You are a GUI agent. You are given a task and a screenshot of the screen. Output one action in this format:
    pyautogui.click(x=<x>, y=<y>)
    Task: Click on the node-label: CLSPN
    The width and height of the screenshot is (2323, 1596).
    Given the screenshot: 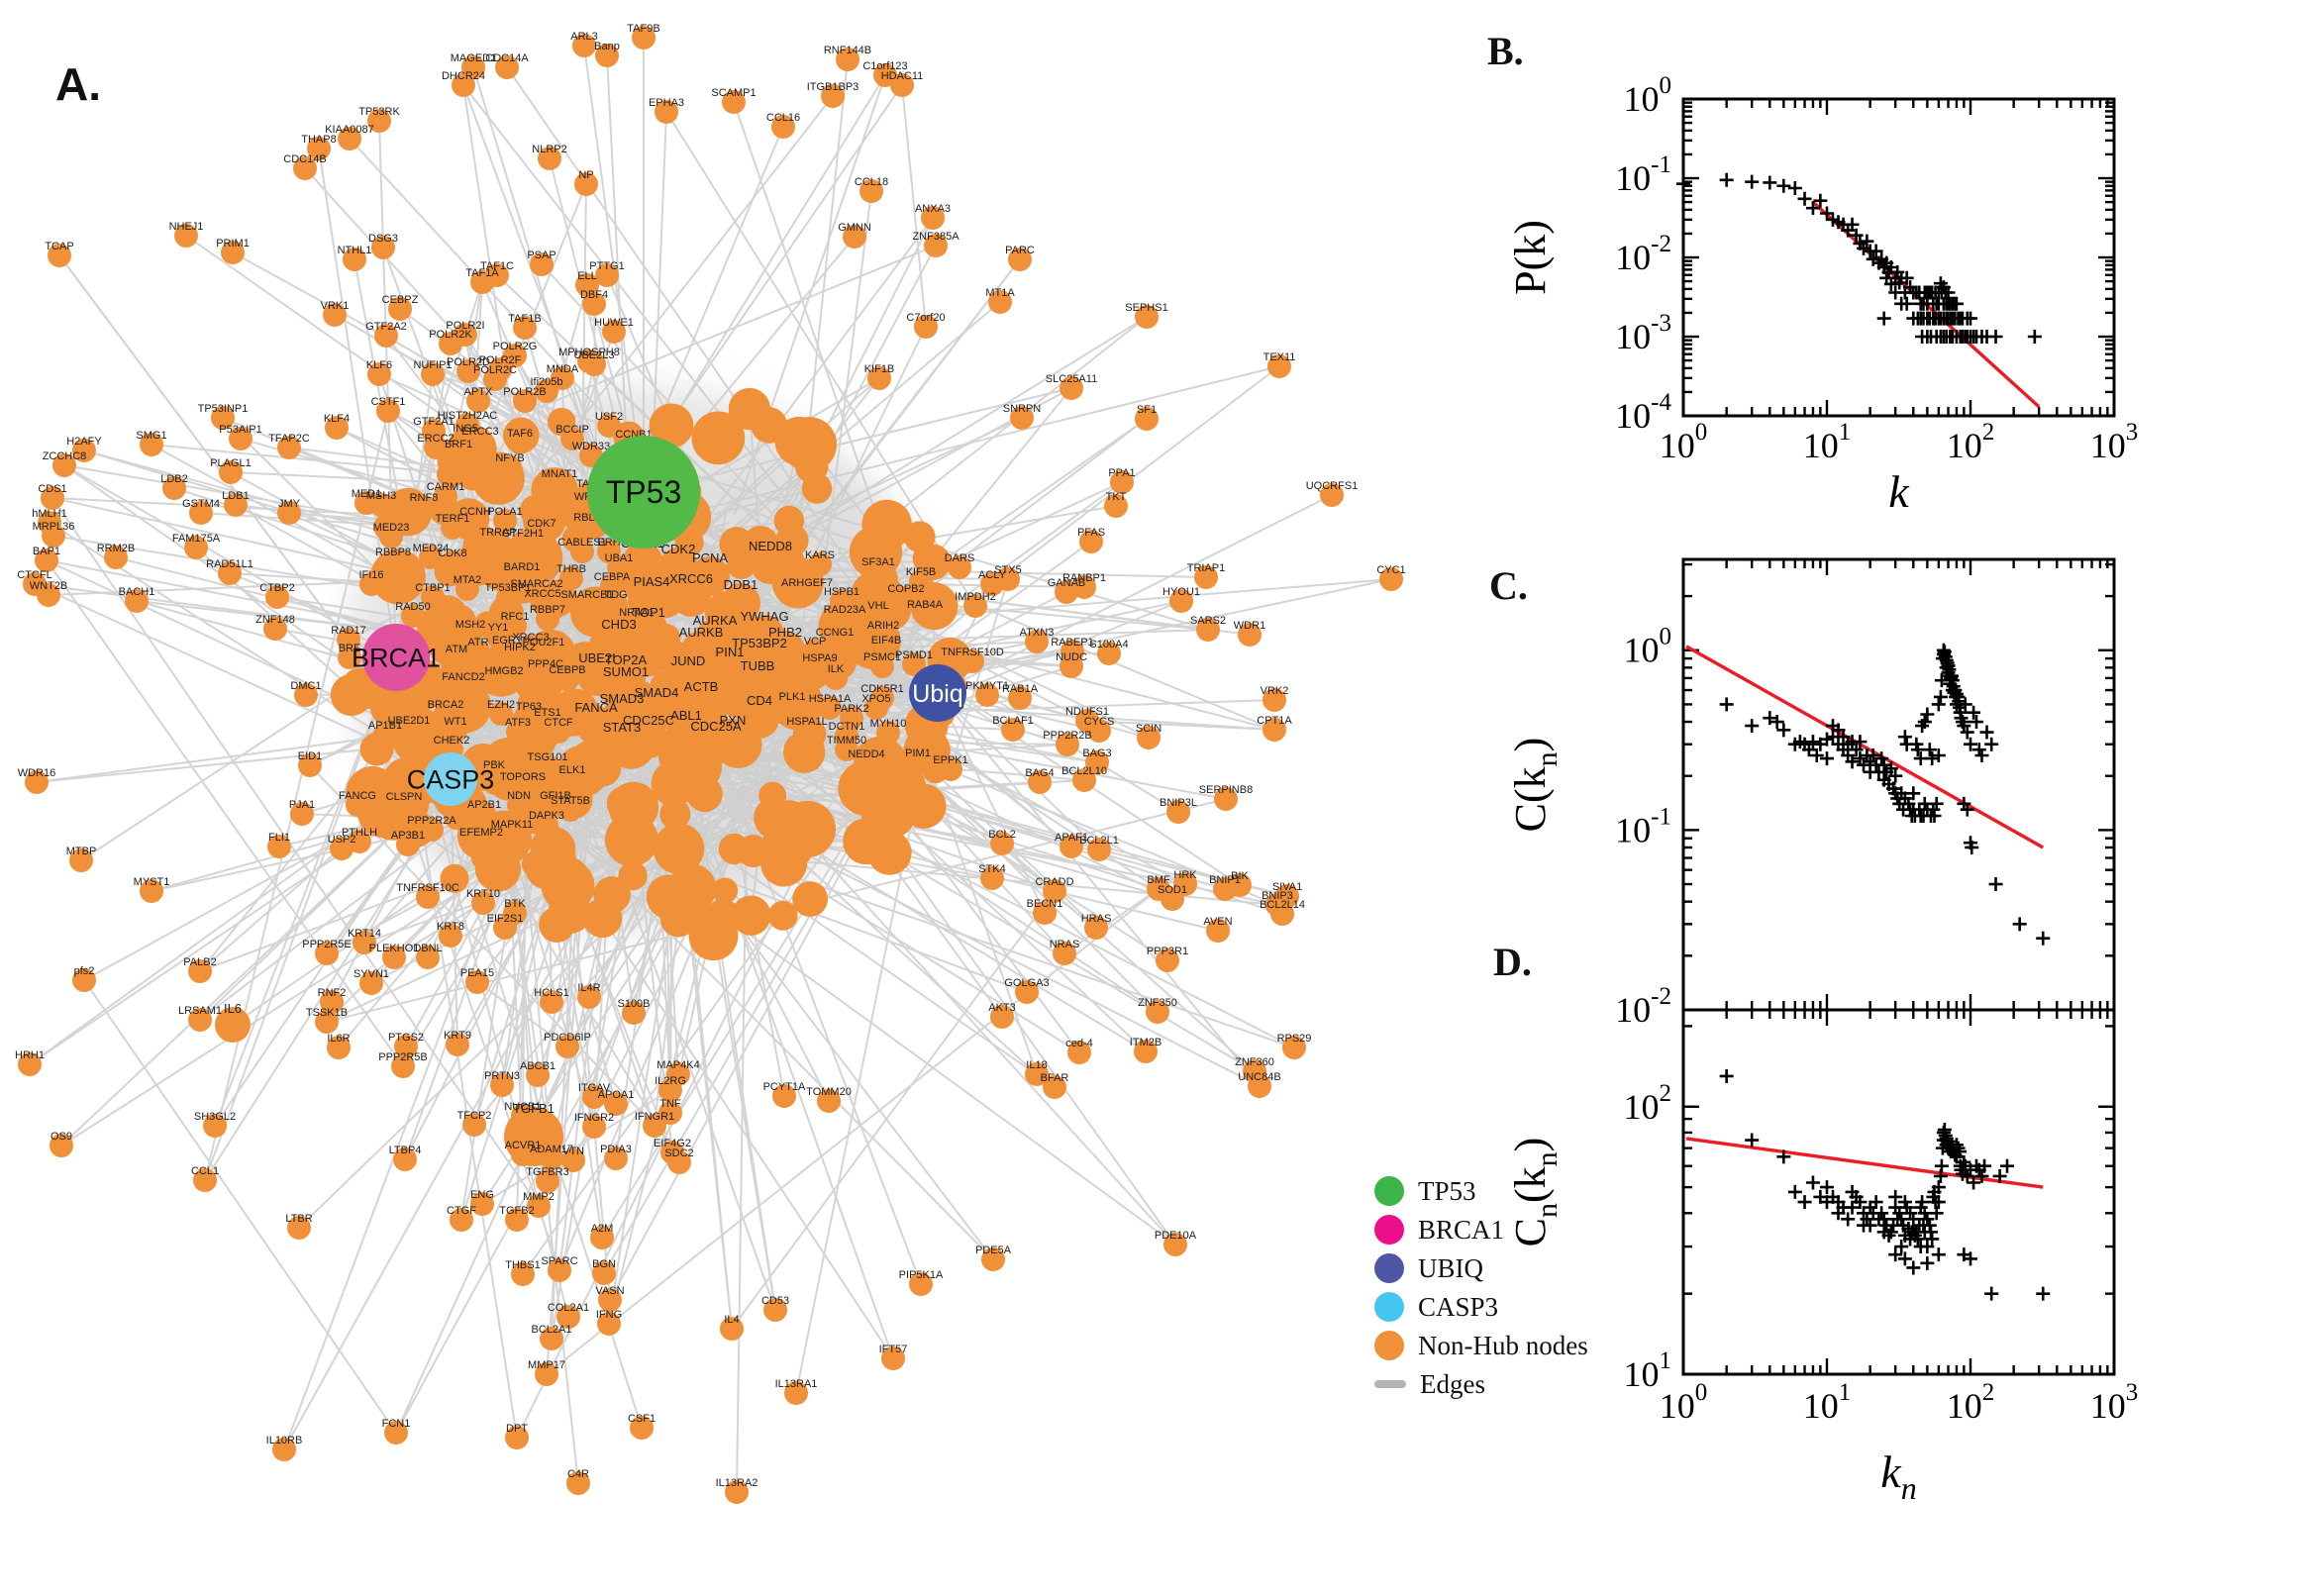 What is the action you would take?
    pyautogui.click(x=404, y=797)
    